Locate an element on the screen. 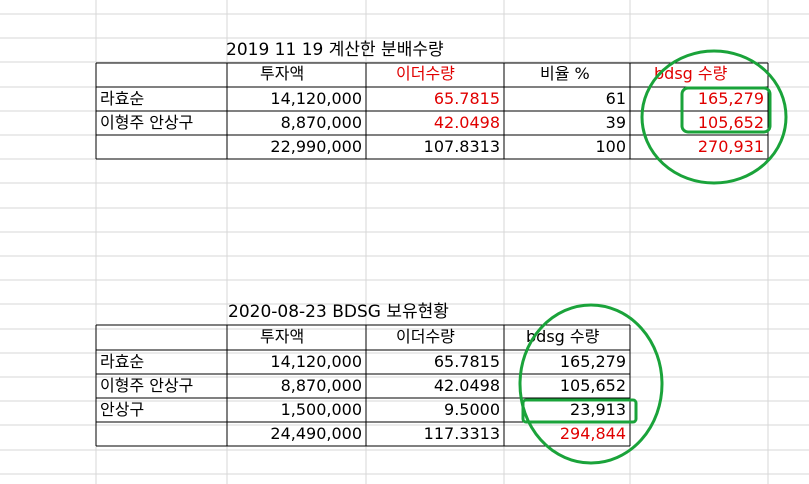 This screenshot has width=809, height=484. table1-header-eth-qty: 이더수량 is located at coordinates (425, 73).